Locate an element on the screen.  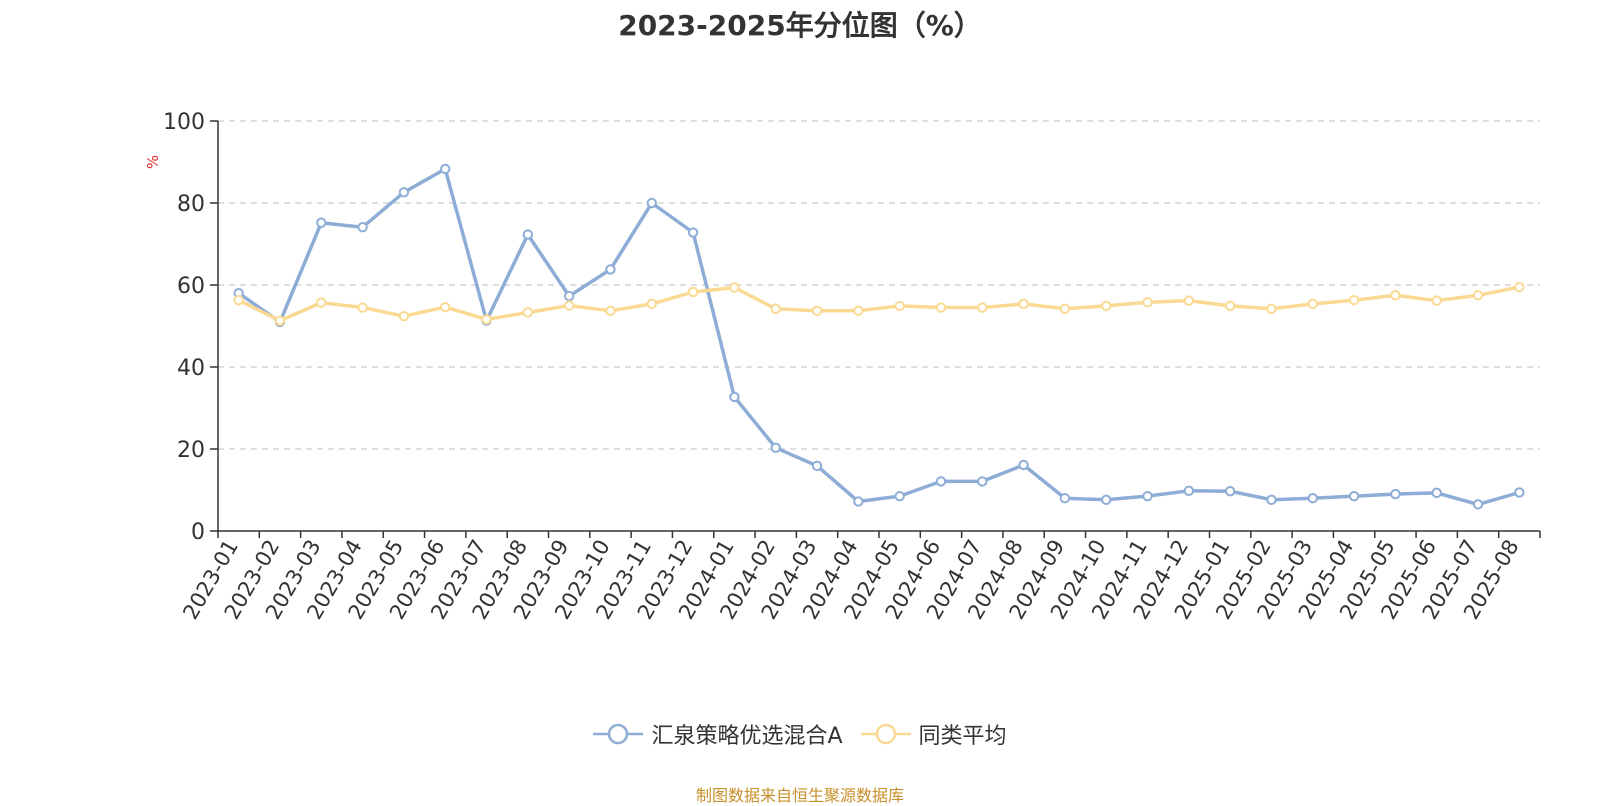
y-axis-label: % is located at coordinates (153, 162).